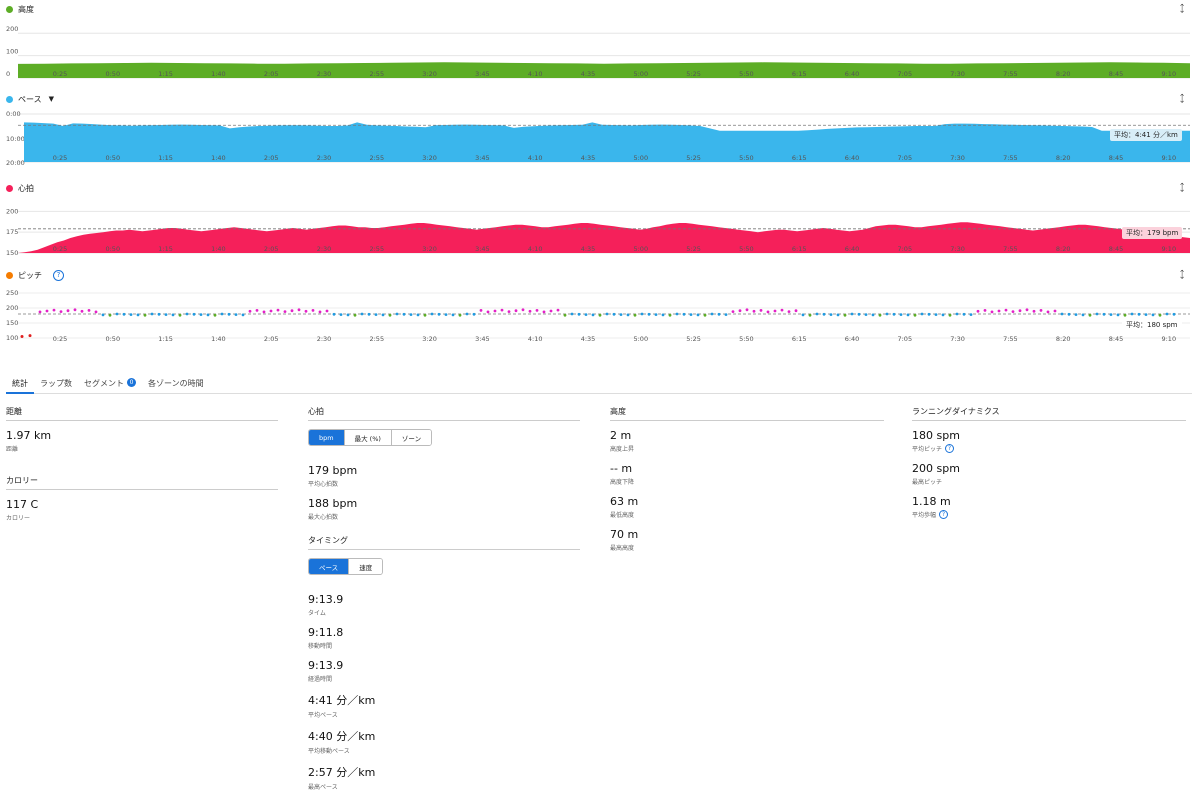  Describe the element at coordinates (931, 501) in the screenshot. I see `dynamics-value: 1.18 m` at that location.